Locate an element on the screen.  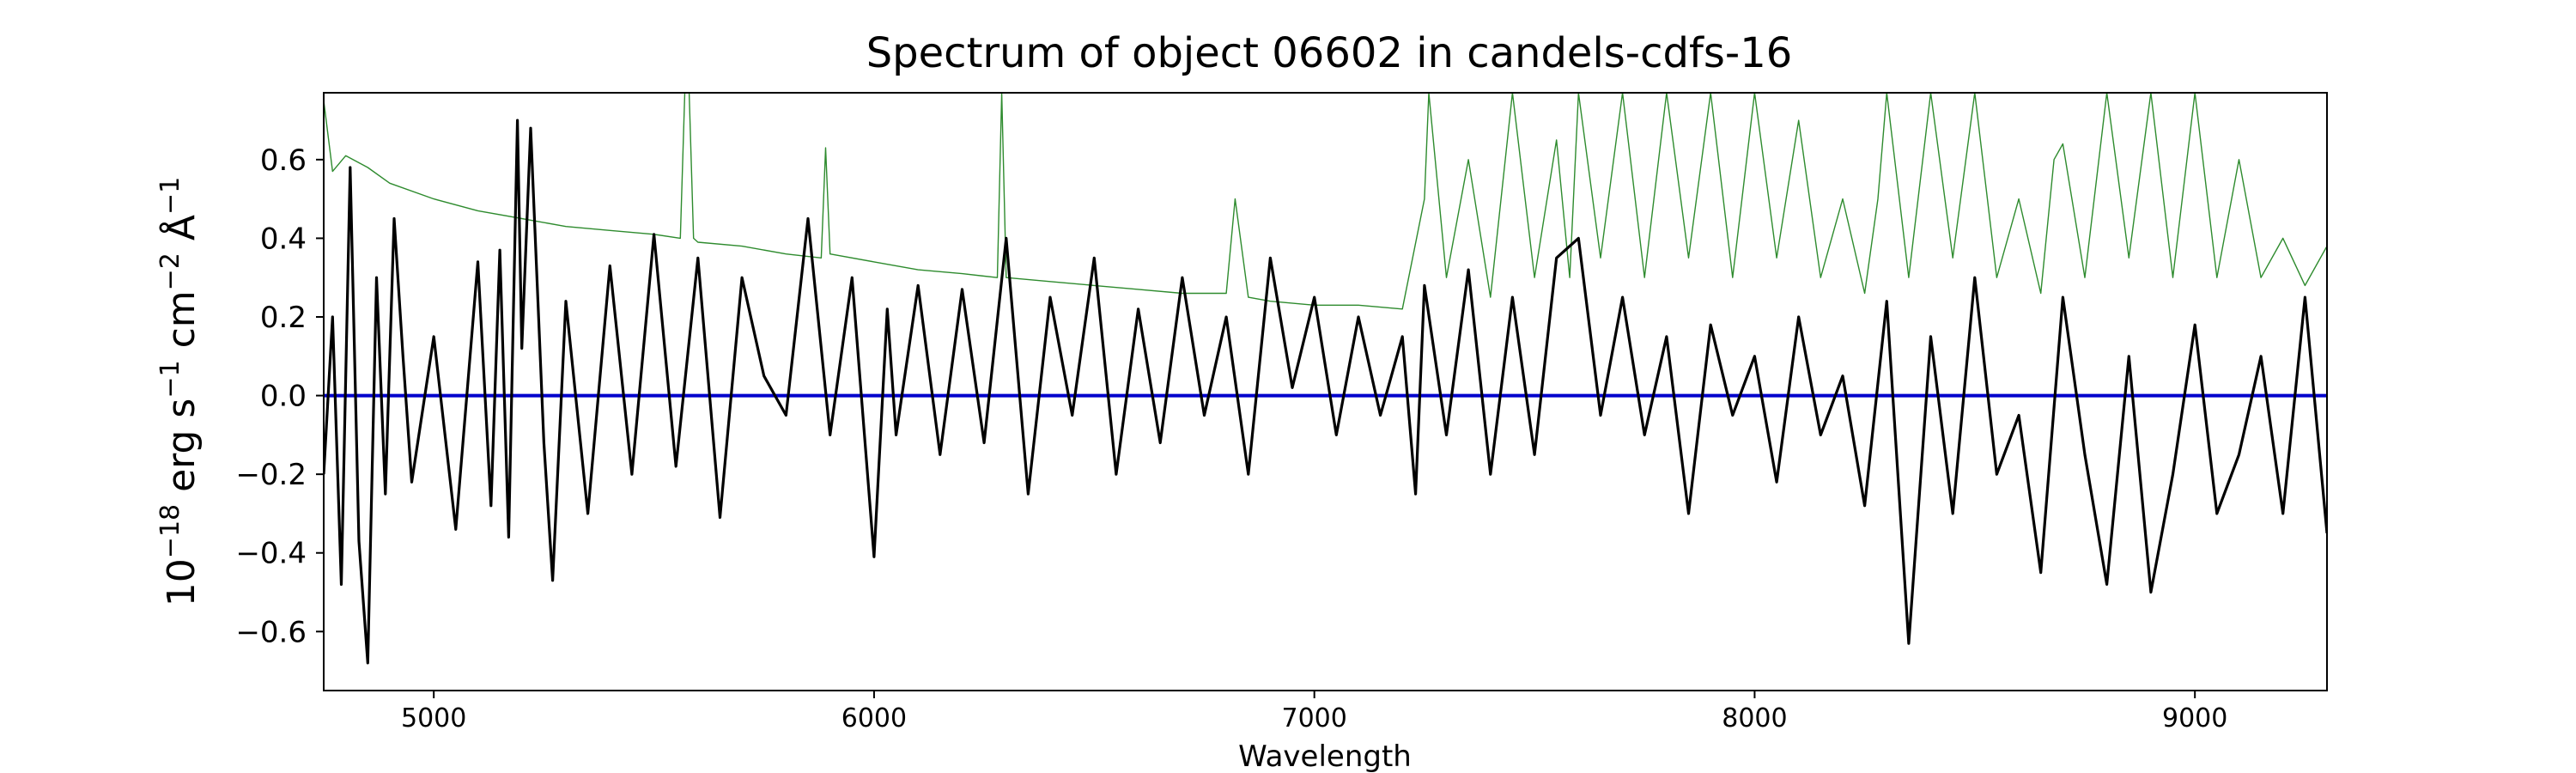
x-tick-label: 5000 is located at coordinates (433, 718).